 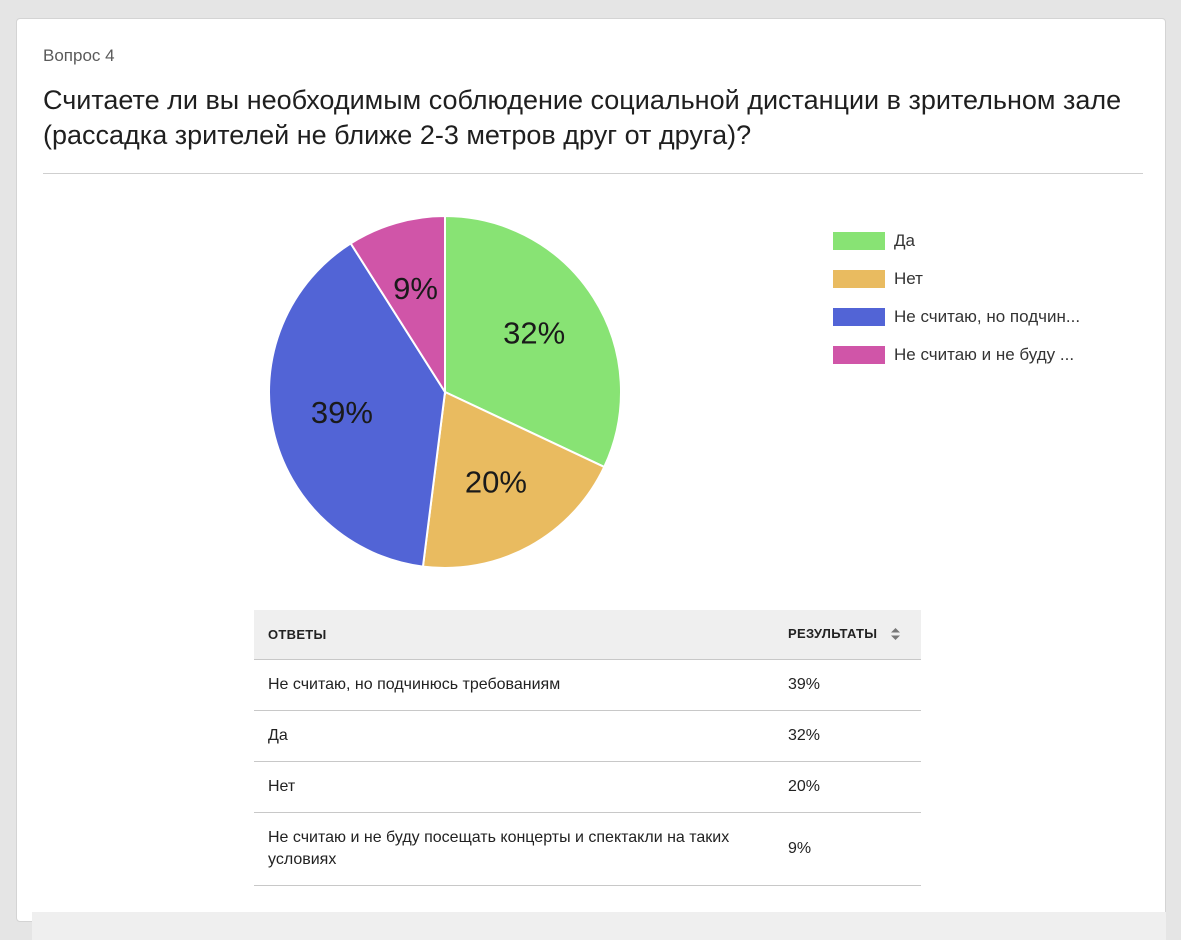 I want to click on legend-item-no: Нет, so click(x=956, y=279).